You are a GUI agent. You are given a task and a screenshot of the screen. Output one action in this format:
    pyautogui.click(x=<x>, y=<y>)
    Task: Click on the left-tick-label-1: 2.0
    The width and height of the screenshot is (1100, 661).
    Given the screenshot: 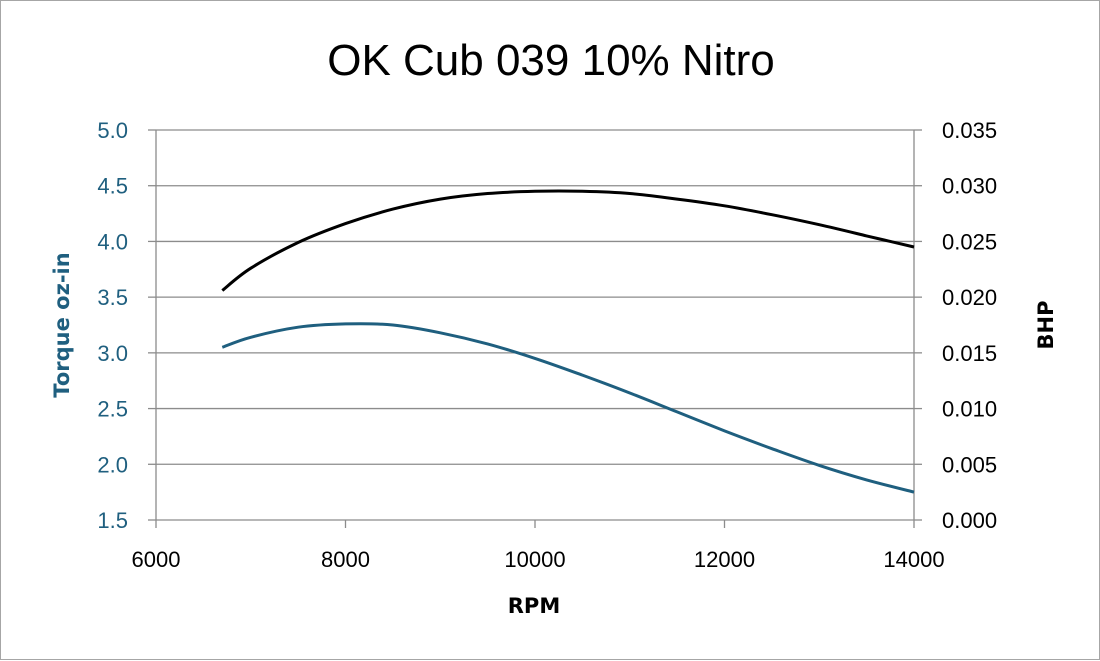 What is the action you would take?
    pyautogui.click(x=112, y=464)
    